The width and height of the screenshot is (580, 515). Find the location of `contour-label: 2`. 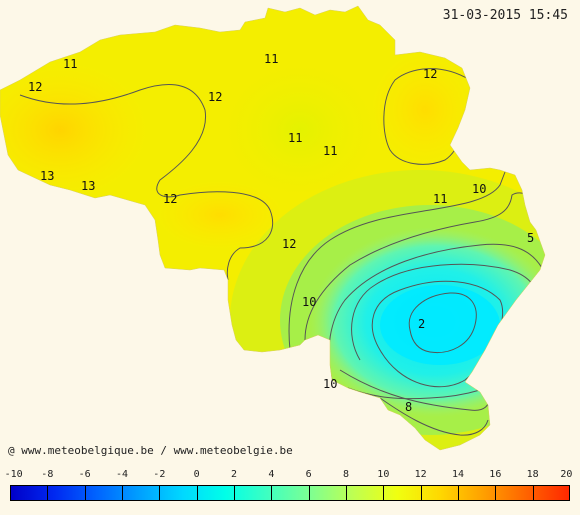

contour-label: 2 is located at coordinates (421, 324).